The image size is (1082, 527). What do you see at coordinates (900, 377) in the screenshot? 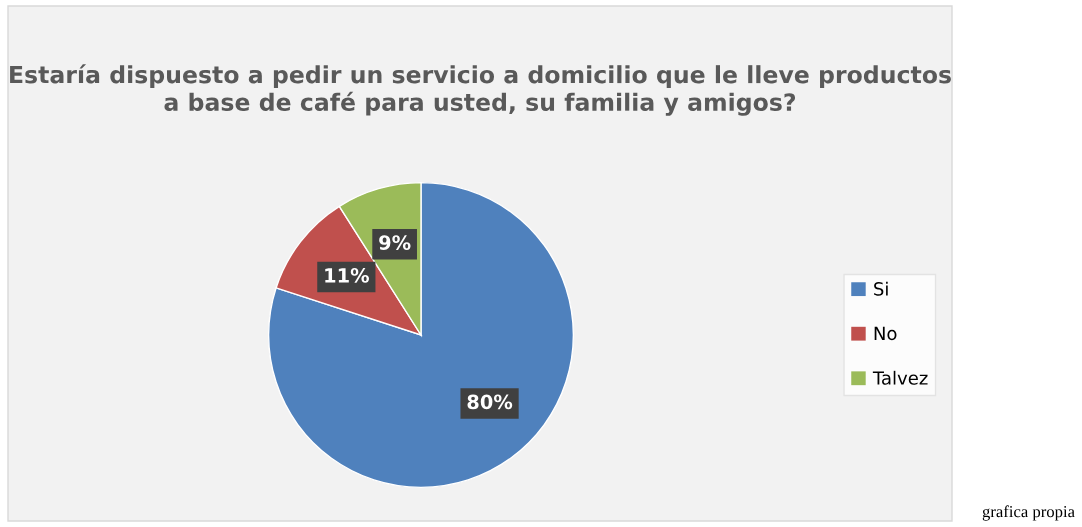
I see `legend-label: Talvez` at bounding box center [900, 377].